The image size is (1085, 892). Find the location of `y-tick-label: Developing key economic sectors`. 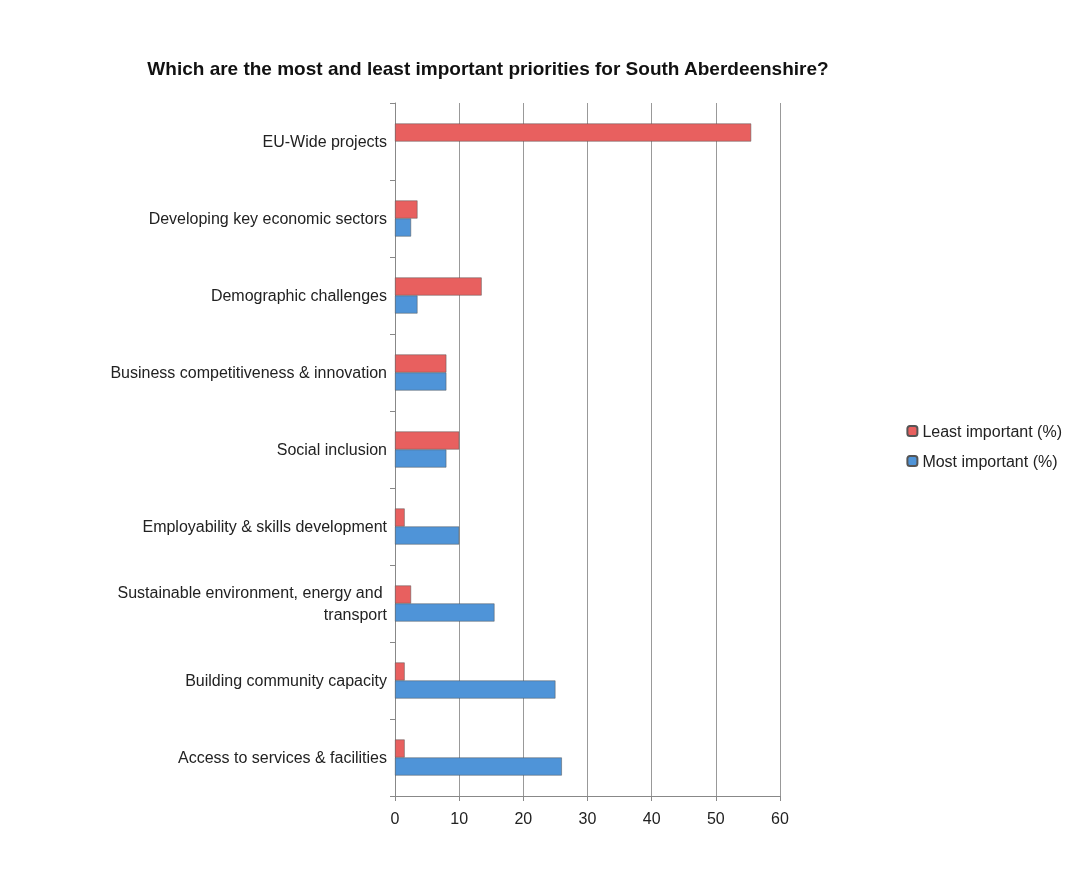

y-tick-label: Developing key economic sectors is located at coordinates (267, 218).